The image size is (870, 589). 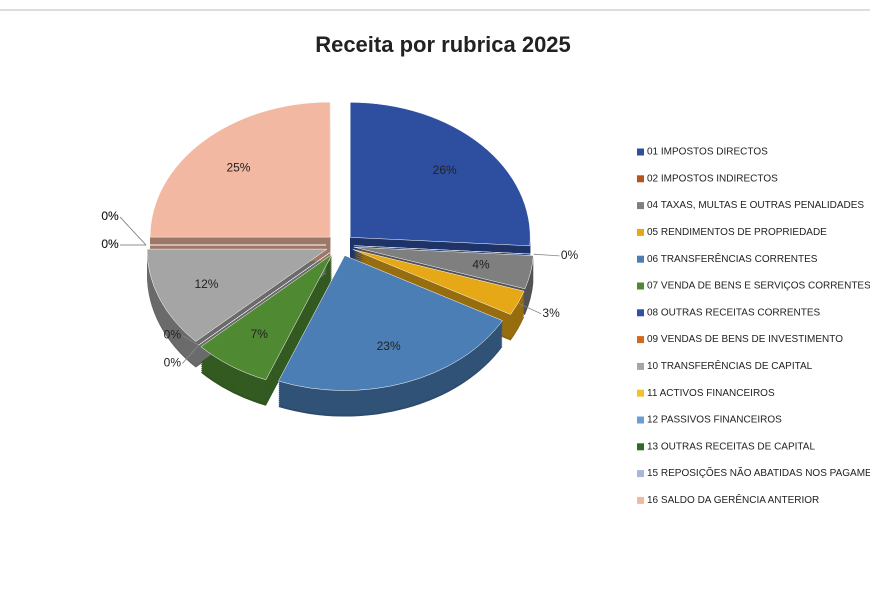 What do you see at coordinates (755, 205) in the screenshot?
I see `legend-label: 04 TAXAS, MULTAS E OUTRAS PENALIDADES` at bounding box center [755, 205].